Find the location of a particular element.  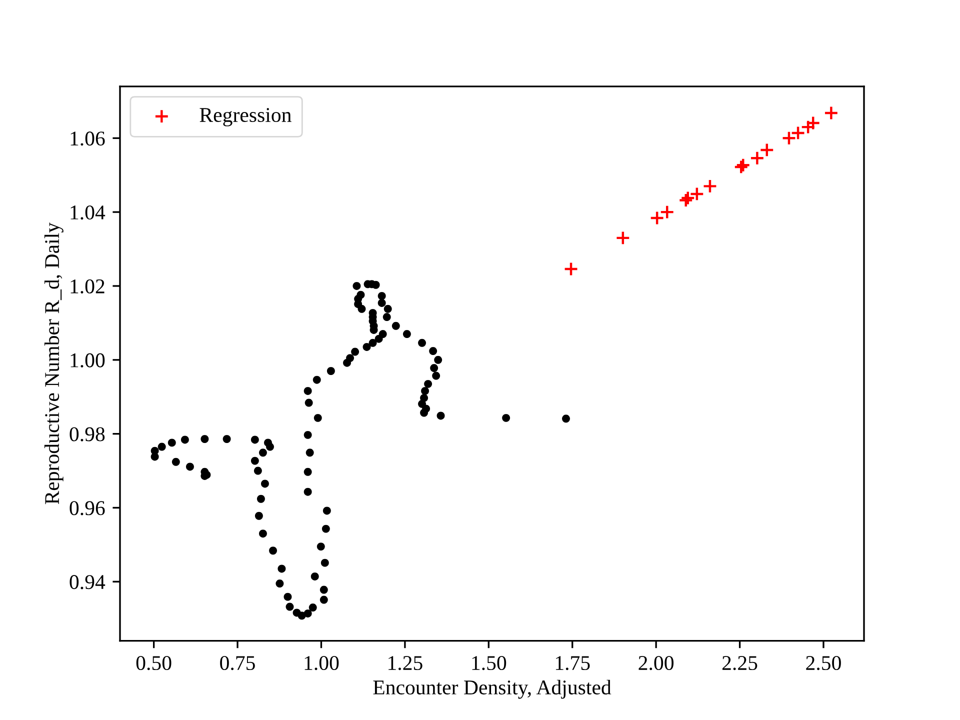

x-tick-label: 1.00 is located at coordinates (321, 663).